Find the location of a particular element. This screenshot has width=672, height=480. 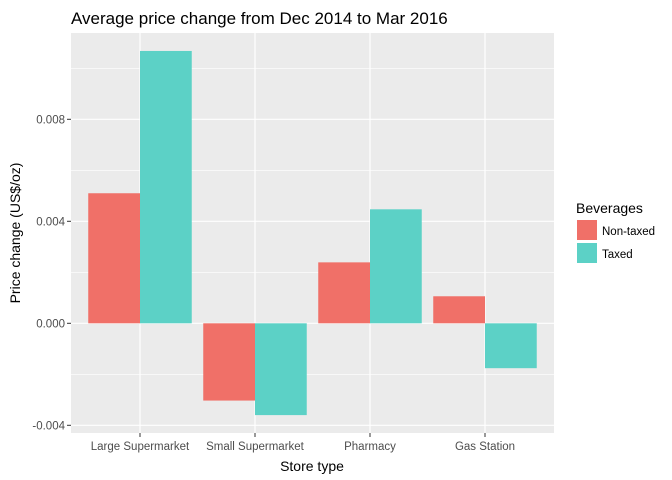

y-axis-label: Price change (US$/oz) is located at coordinates (15, 233).